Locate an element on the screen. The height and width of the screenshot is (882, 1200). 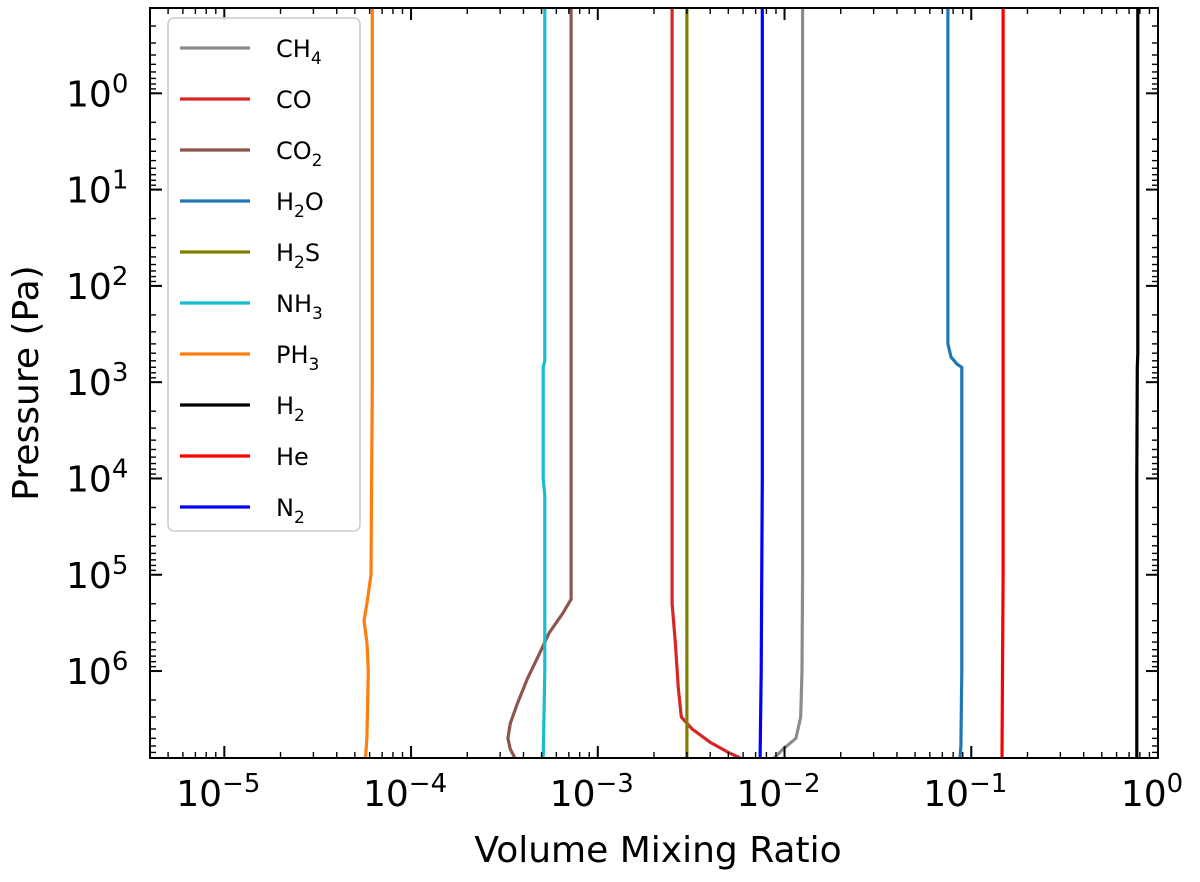
legend-label-h2o: H2O is located at coordinates (300, 205).